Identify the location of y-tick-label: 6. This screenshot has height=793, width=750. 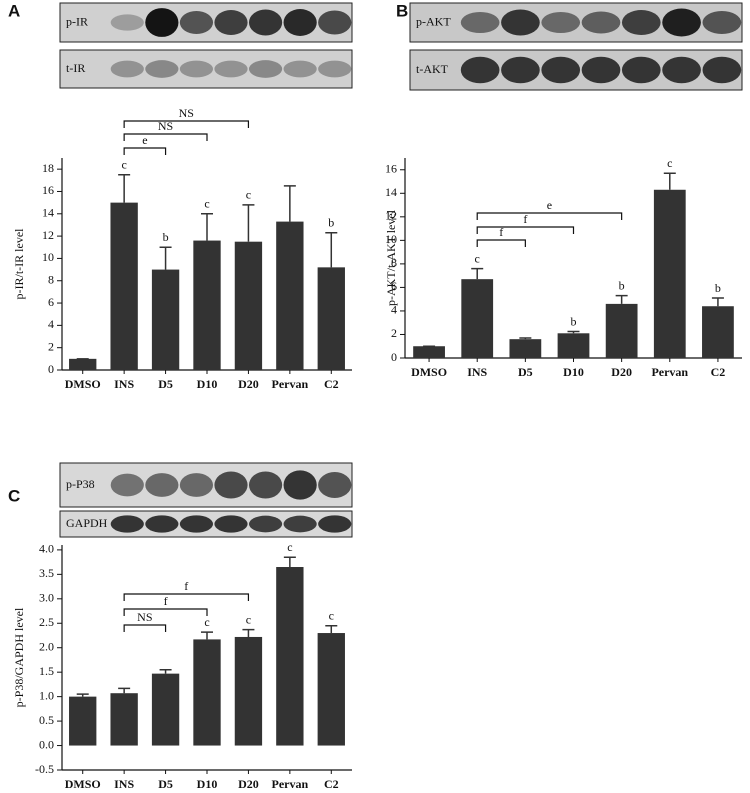
(394, 286).